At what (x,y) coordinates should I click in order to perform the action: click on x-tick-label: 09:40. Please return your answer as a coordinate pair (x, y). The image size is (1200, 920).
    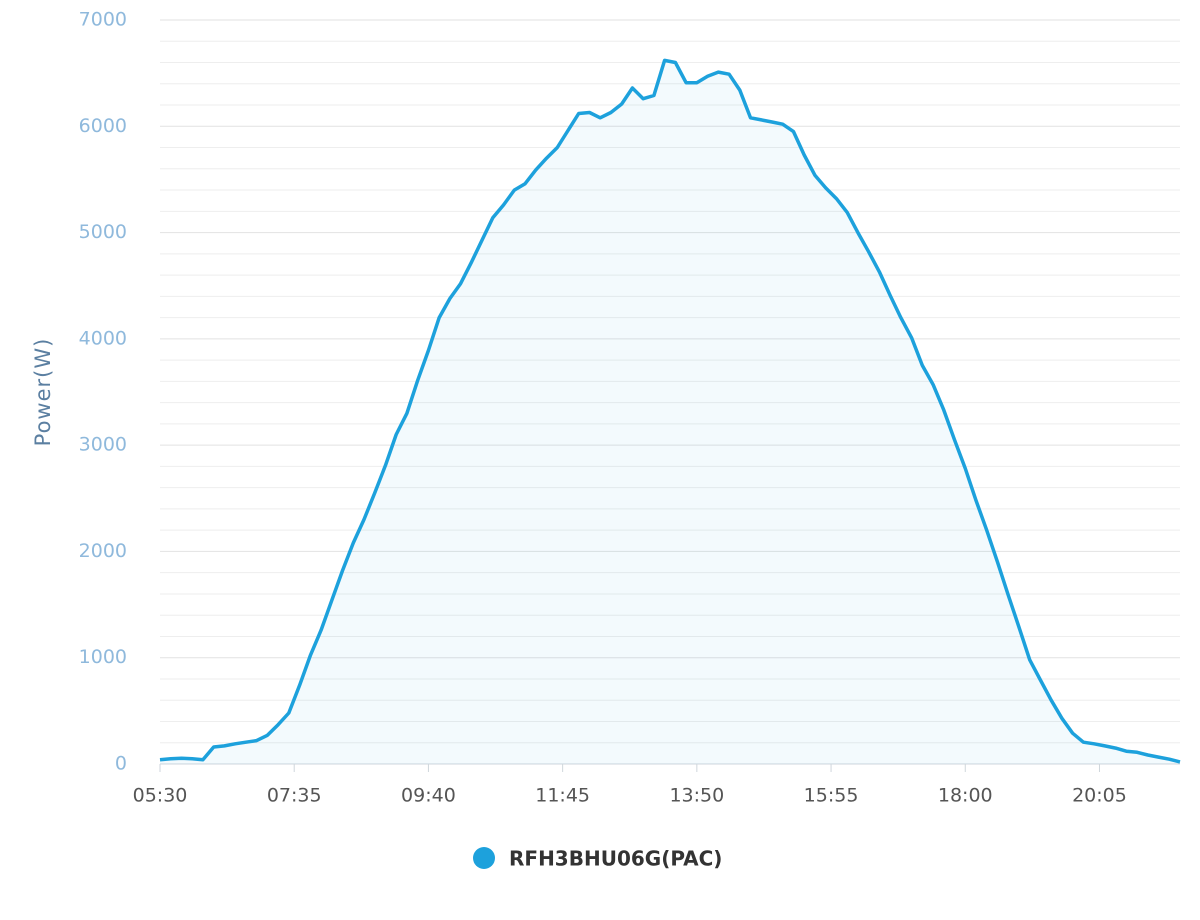
    Looking at the image, I should click on (428, 796).